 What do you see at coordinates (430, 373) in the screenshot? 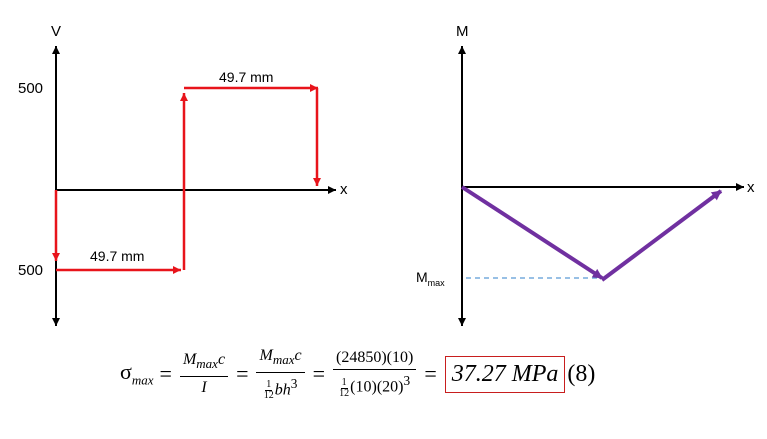
I see `equals-sign-4: =` at bounding box center [430, 373].